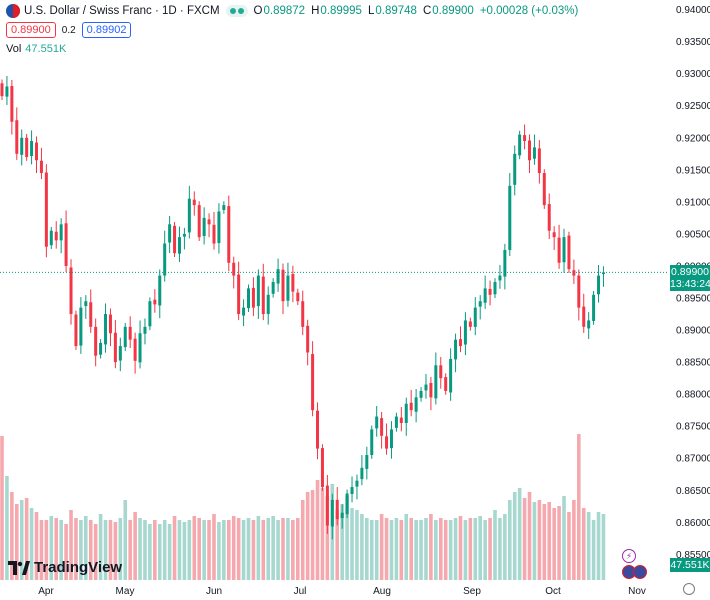  Describe the element at coordinates (300, 591) in the screenshot. I see `x-tick-label: Jul` at that location.